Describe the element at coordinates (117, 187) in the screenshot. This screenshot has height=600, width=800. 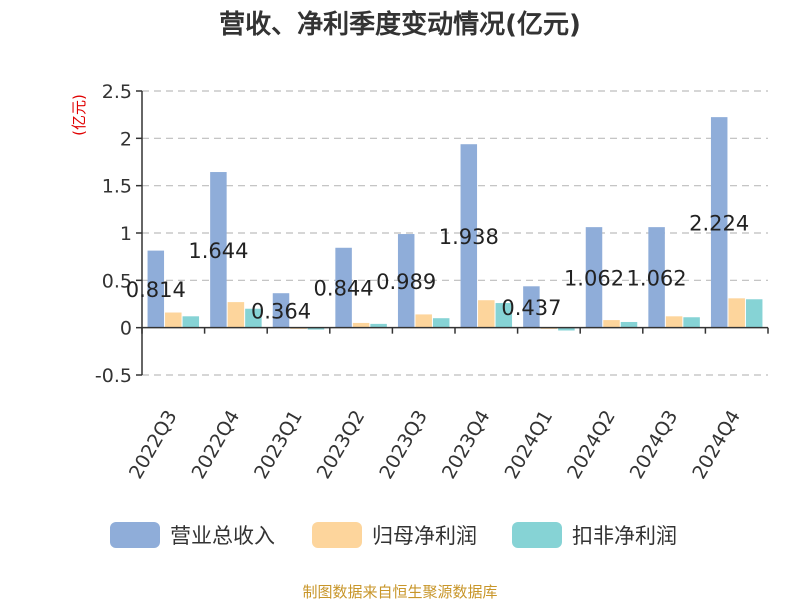
I see `y-tick-label: 1.5` at that location.